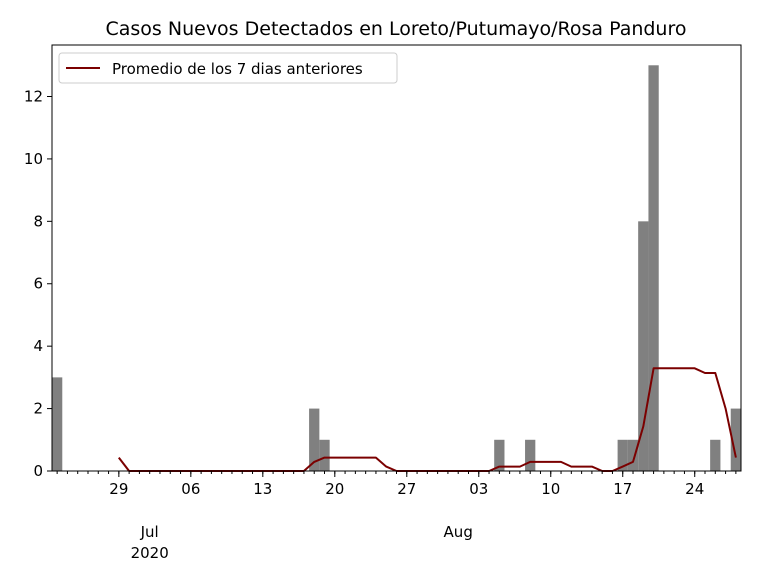 The width and height of the screenshot is (768, 576). What do you see at coordinates (38, 221) in the screenshot?
I see `y-tick-label: 8` at bounding box center [38, 221].